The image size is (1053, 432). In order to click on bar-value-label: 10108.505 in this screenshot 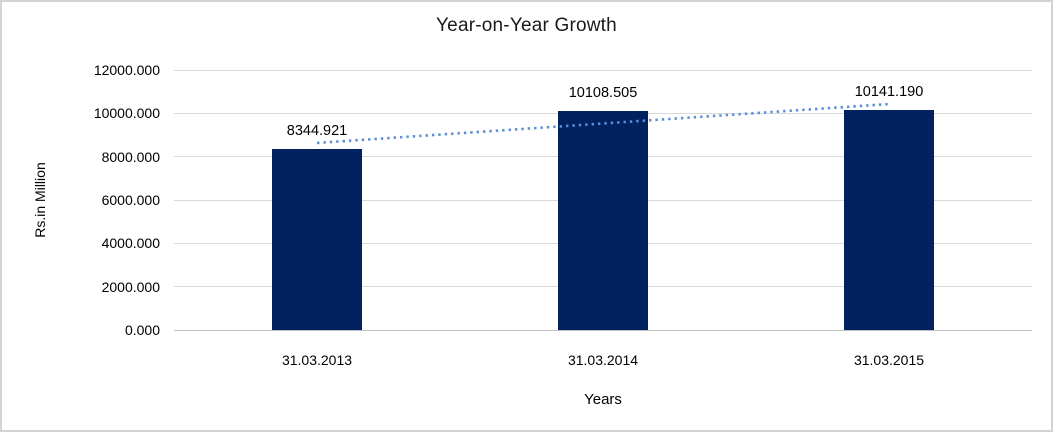, I will do `click(603, 92)`.